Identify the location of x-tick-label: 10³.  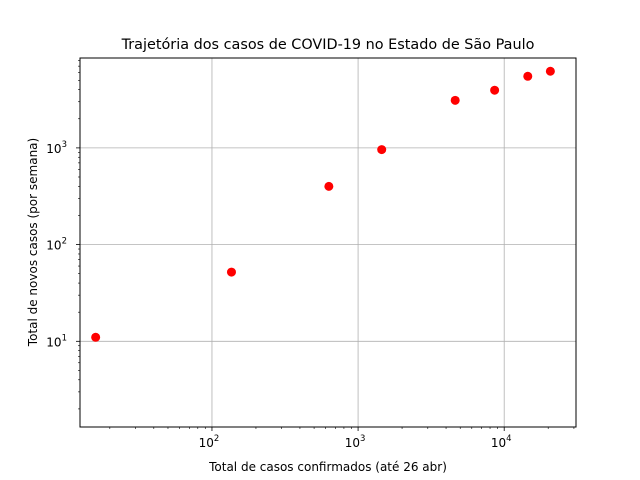
(355, 442).